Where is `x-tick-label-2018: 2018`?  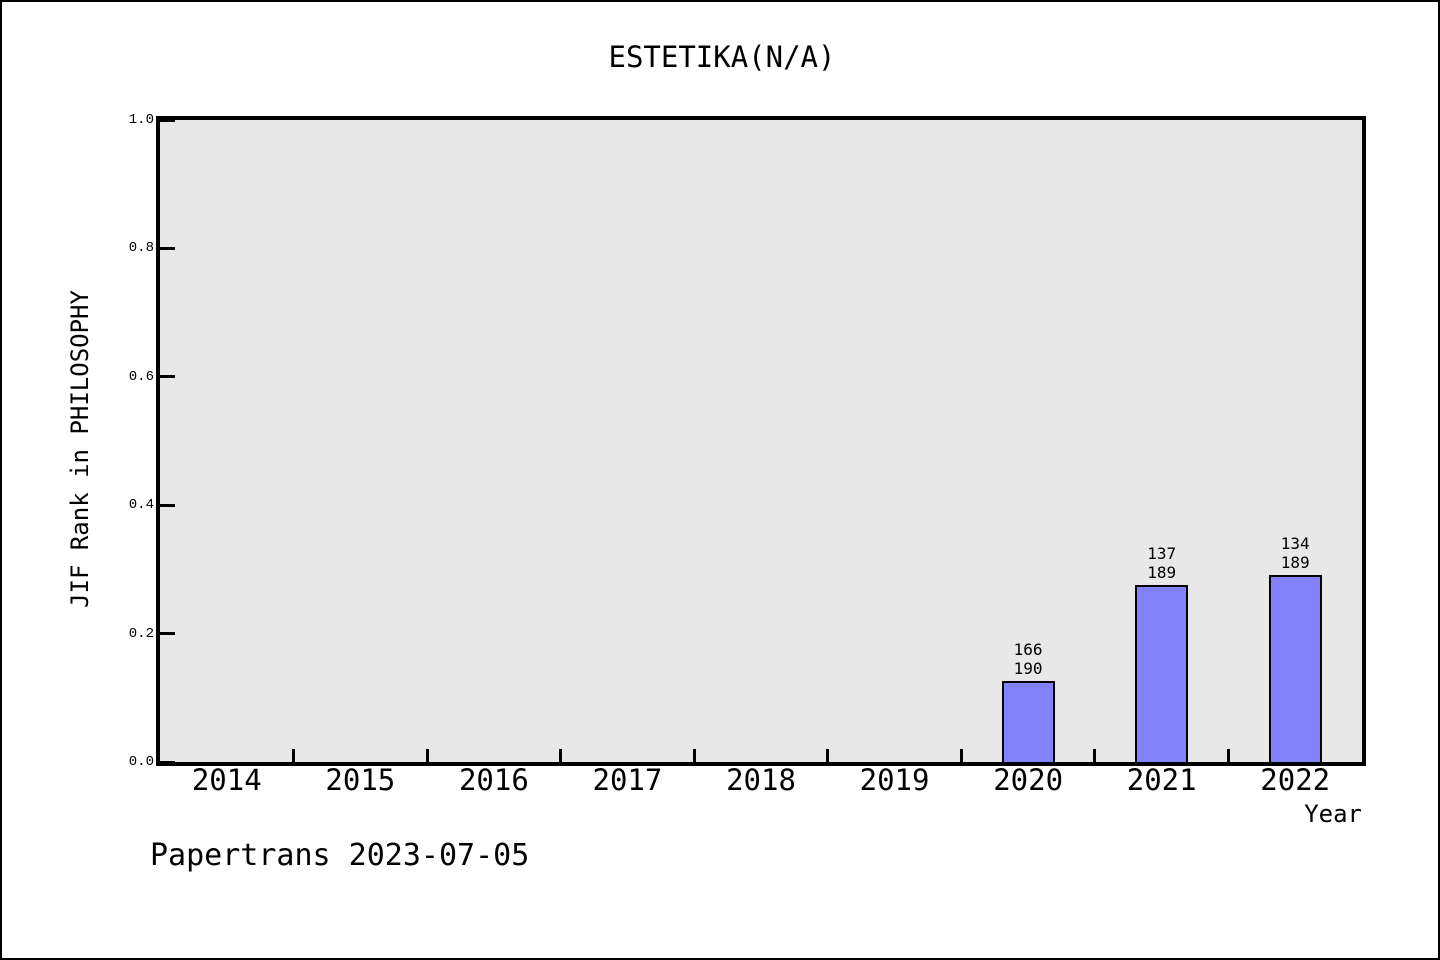
x-tick-label-2018: 2018 is located at coordinates (761, 780).